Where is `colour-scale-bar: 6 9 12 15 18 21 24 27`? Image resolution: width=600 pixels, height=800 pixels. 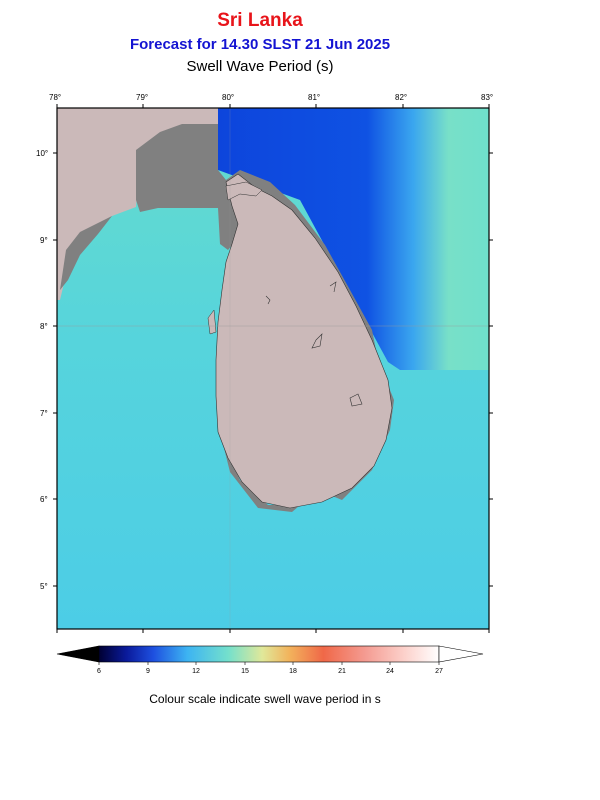
colour-scale-bar: 6 9 12 15 18 21 24 27 is located at coordinates (270, 660).